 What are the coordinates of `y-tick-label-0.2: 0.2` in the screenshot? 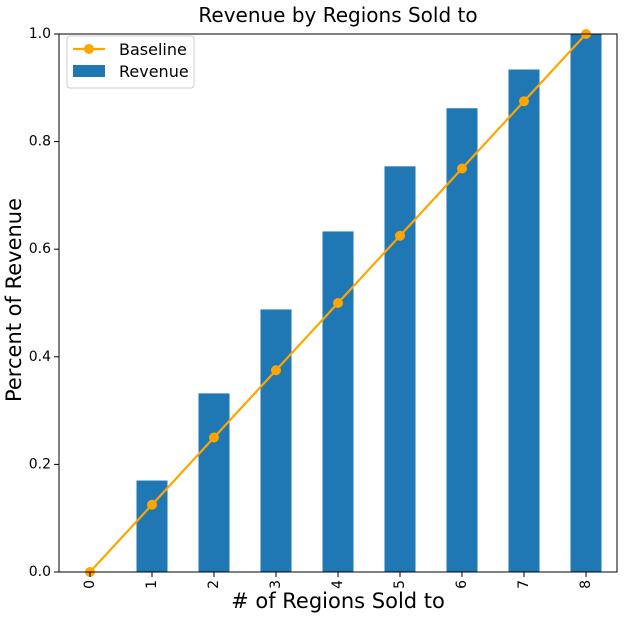 It's located at (40, 464).